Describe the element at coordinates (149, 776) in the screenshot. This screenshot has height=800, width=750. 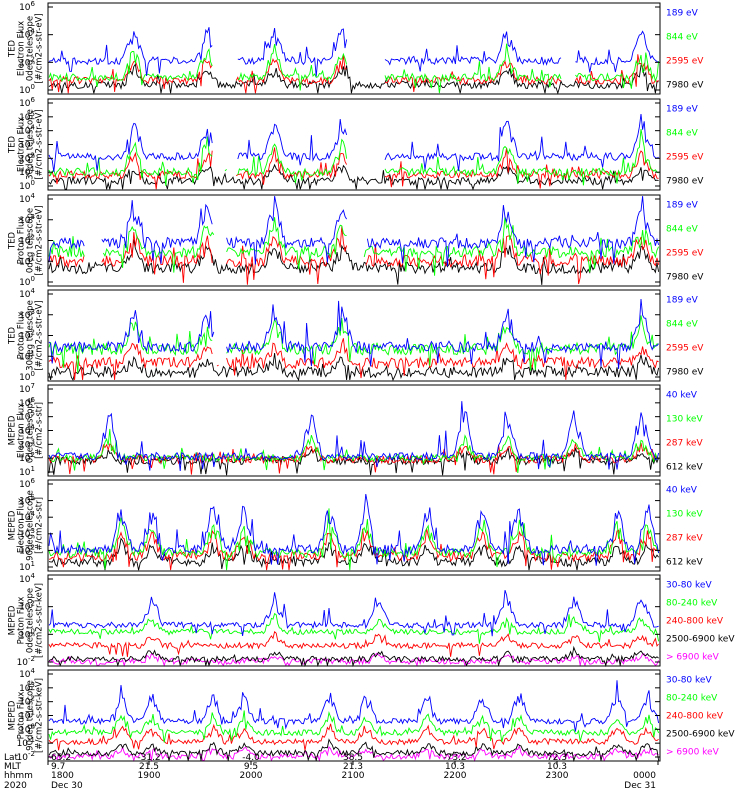
I see `footer-value: 1900` at that location.